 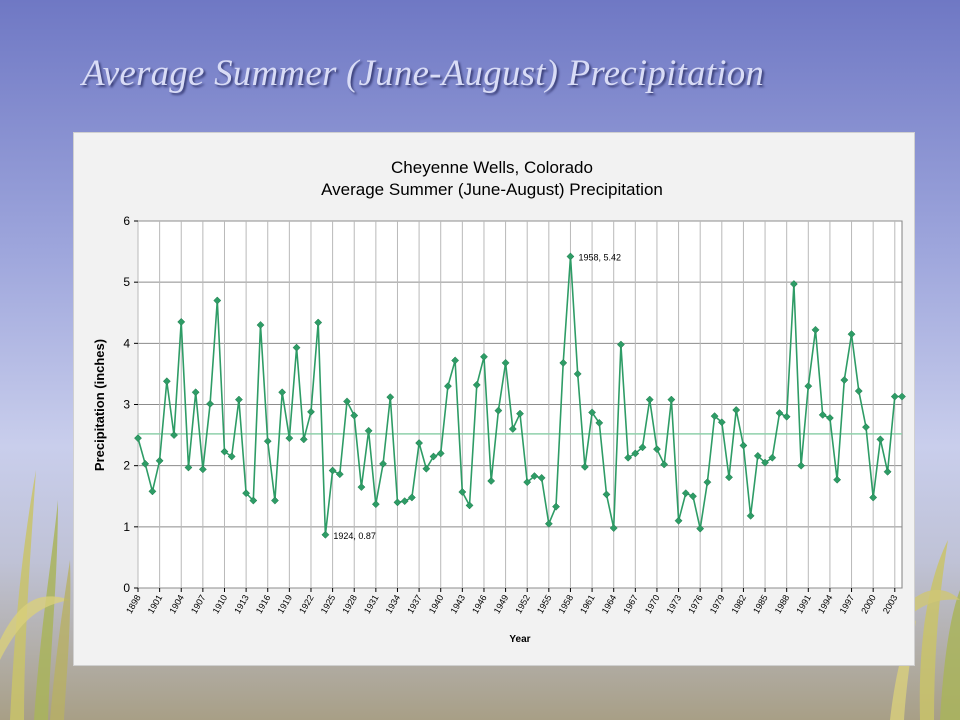 I want to click on x-tick-label: 1913, so click(x=241, y=604).